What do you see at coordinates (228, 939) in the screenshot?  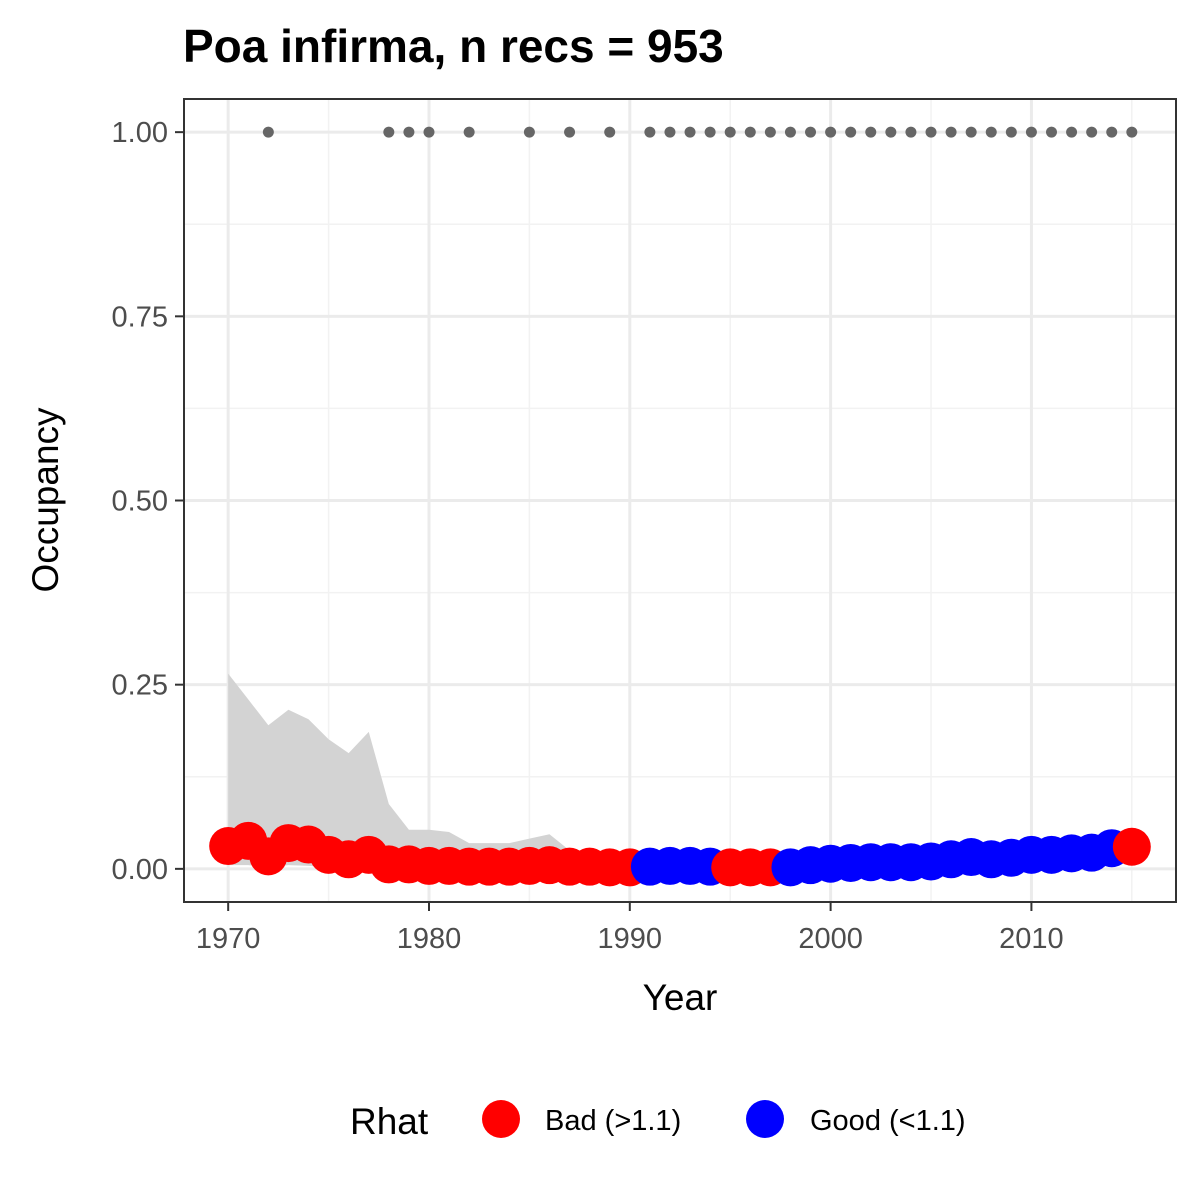 I see `x-tick-label: 1970` at bounding box center [228, 939].